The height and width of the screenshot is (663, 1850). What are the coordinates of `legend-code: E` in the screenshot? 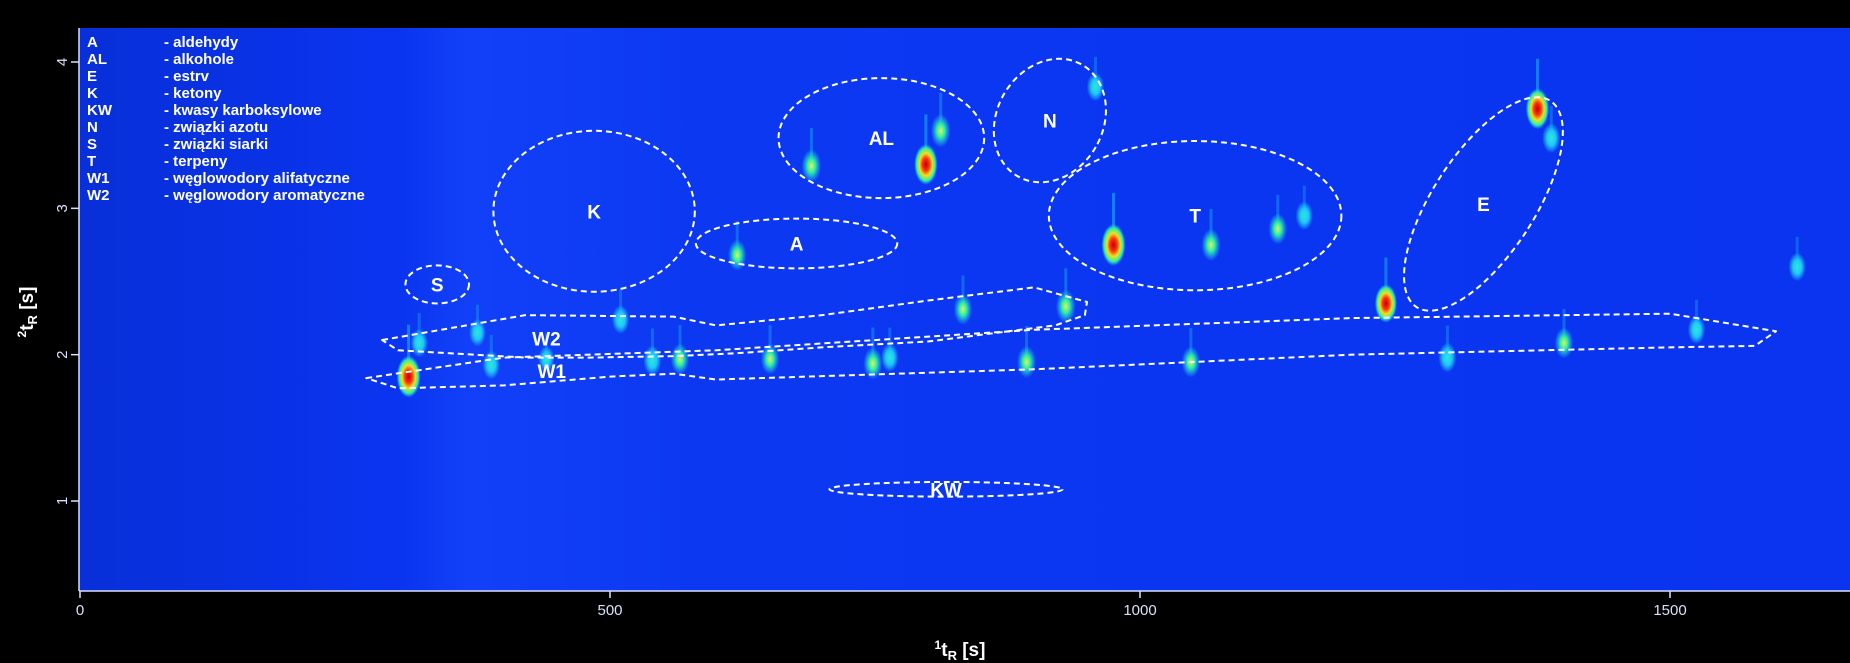 It's located at (92, 76).